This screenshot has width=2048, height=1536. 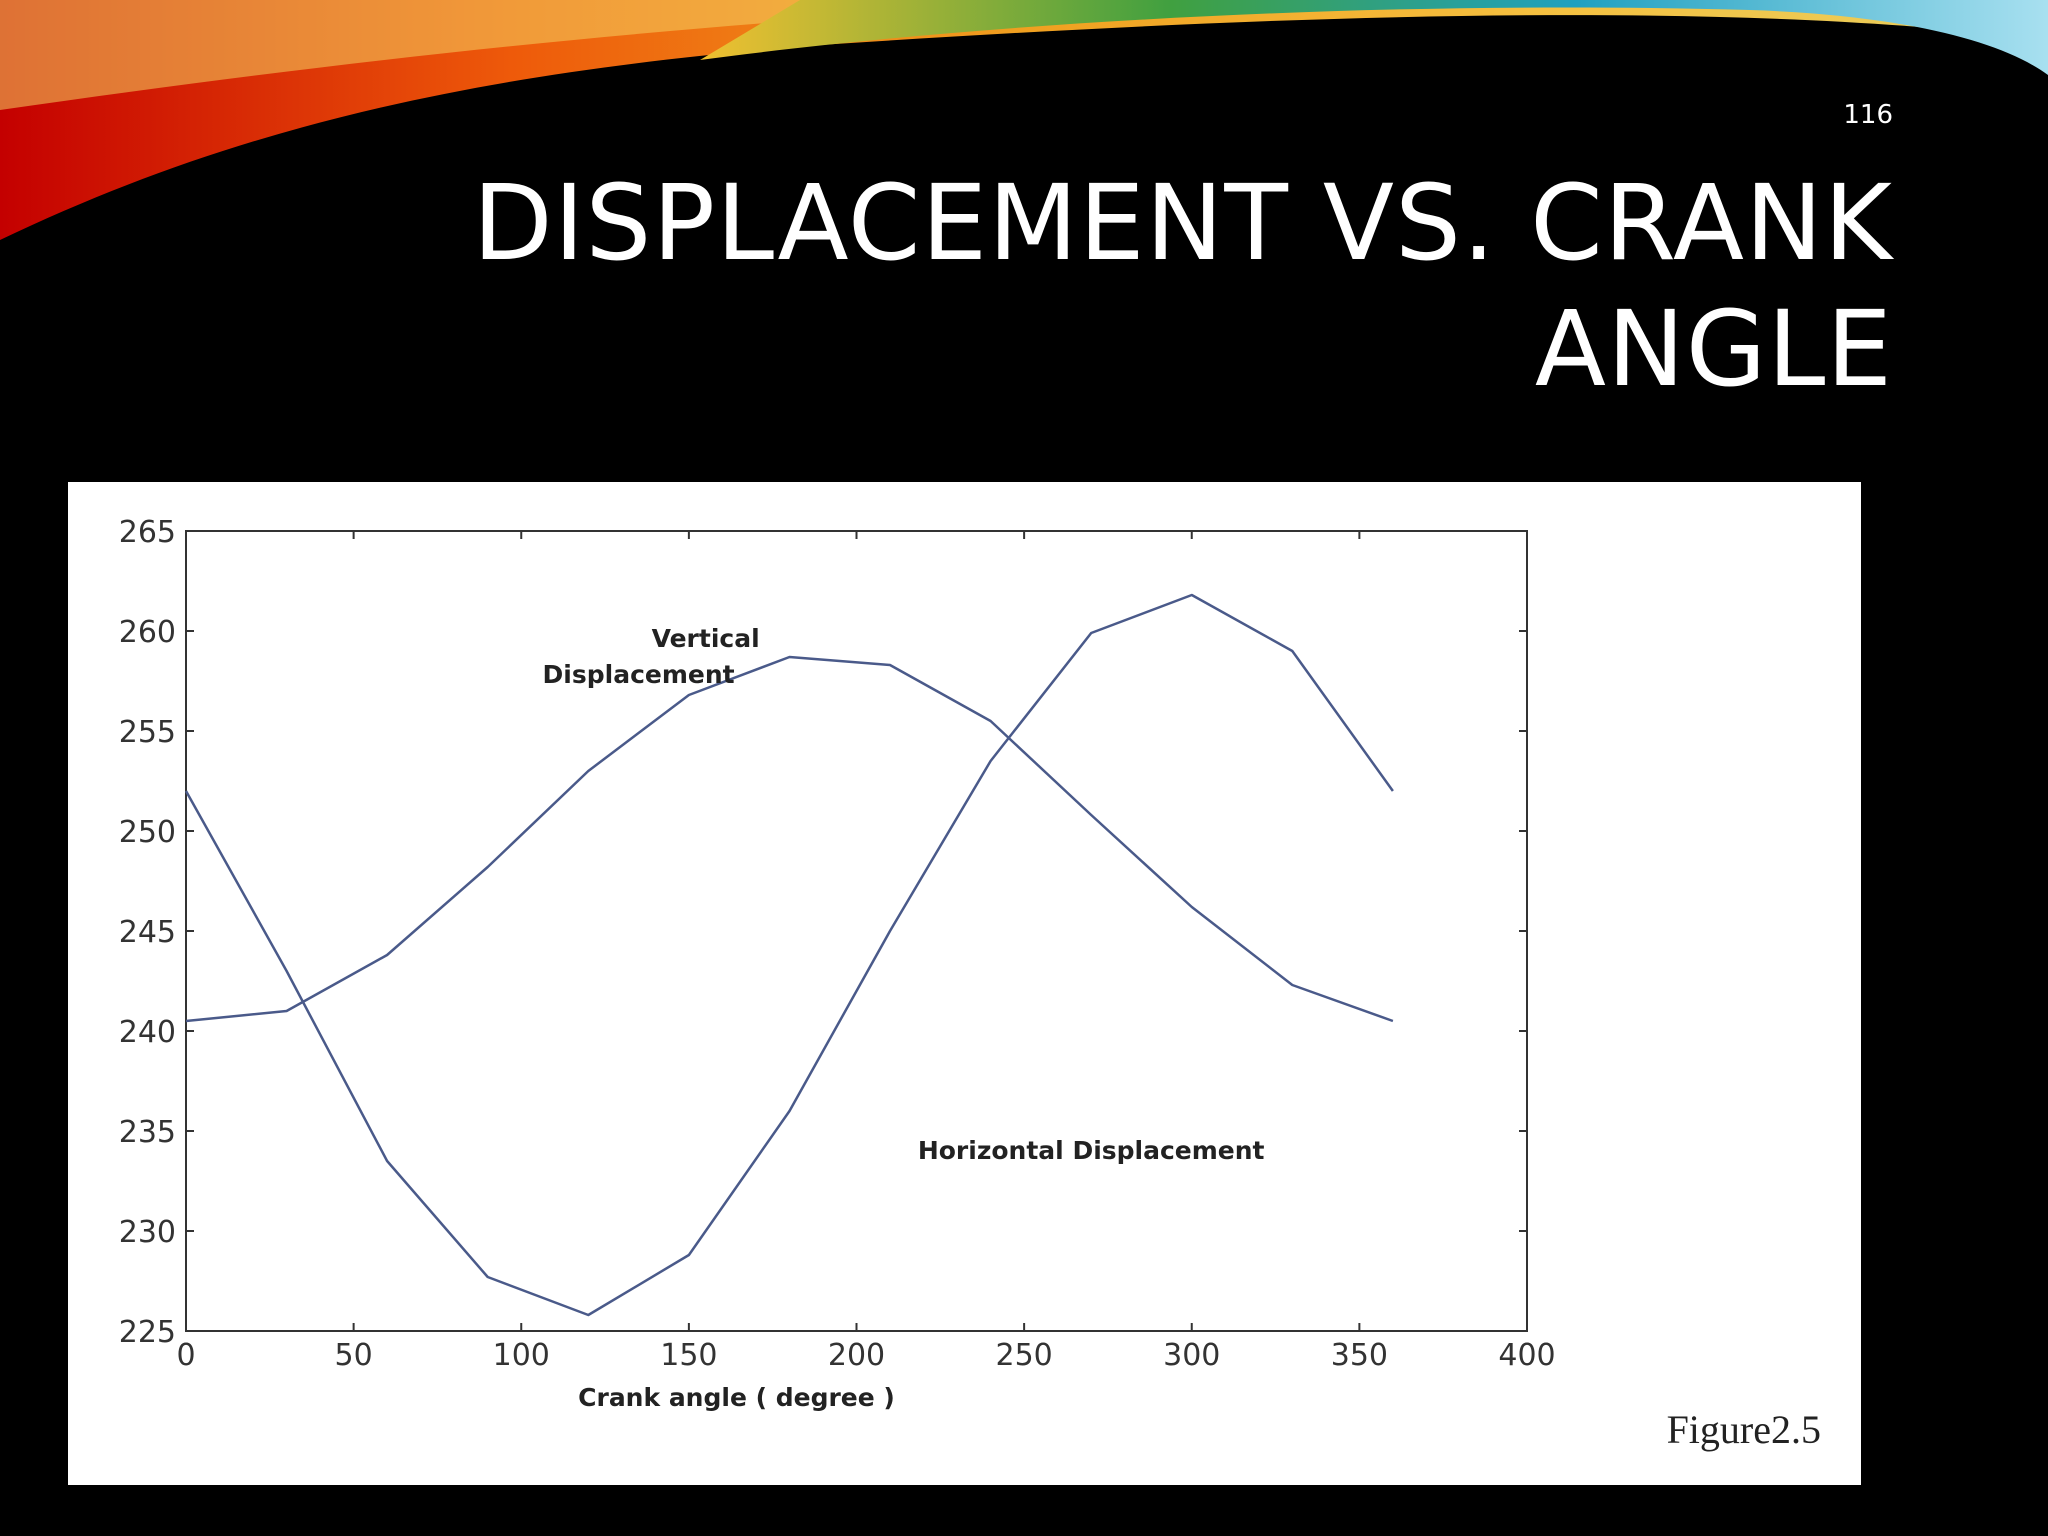 What do you see at coordinates (1359, 1355) in the screenshot?
I see `x-tick-label: 350` at bounding box center [1359, 1355].